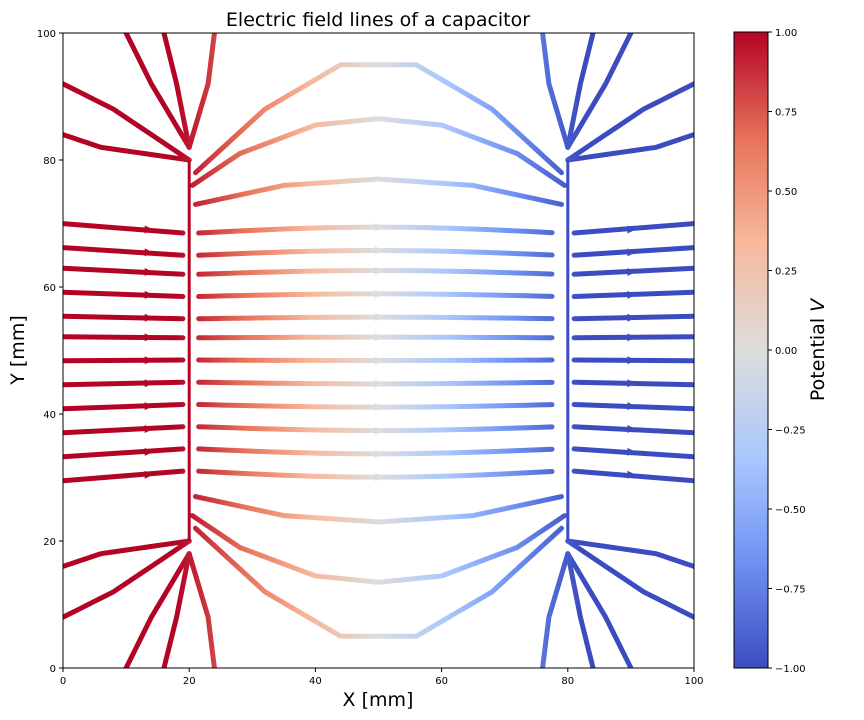 The height and width of the screenshot is (720, 864). Describe the element at coordinates (790, 590) in the screenshot. I see `colorbar-tick-label: −0.75` at that location.